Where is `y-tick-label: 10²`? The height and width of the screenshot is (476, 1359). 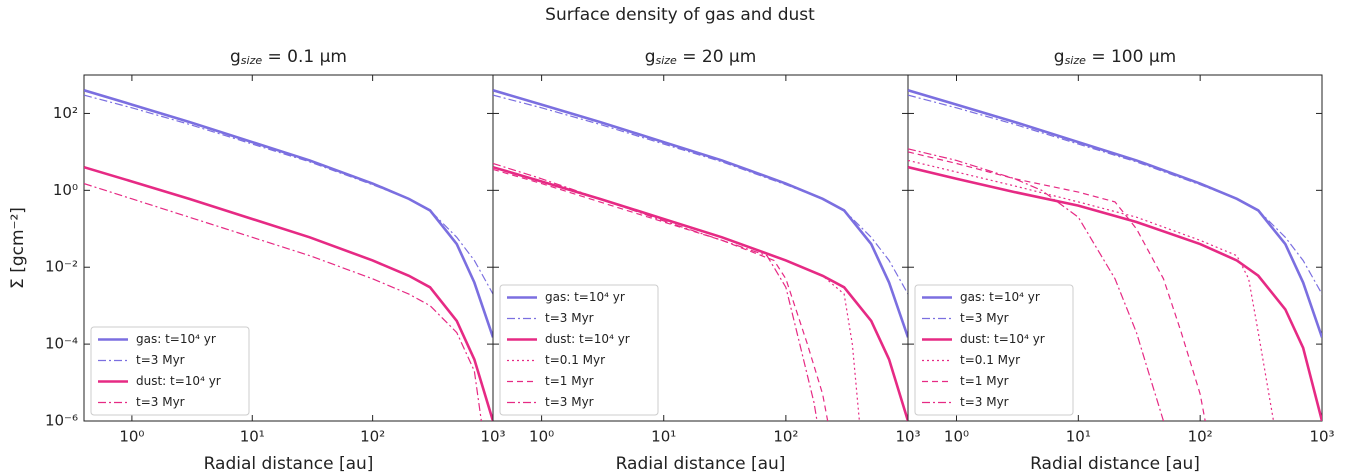 y-tick-label: 10² is located at coordinates (65, 113).